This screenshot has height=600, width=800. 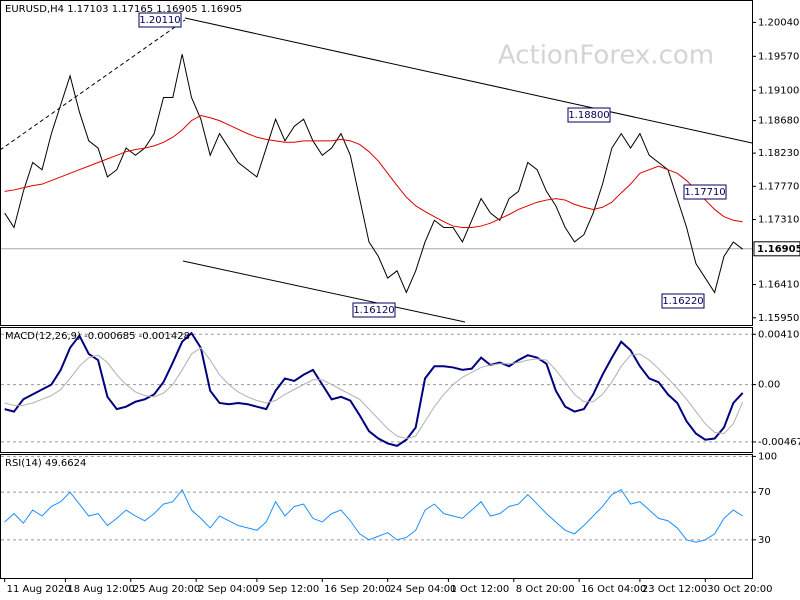 I want to click on last-price-box, so click(x=776, y=249).